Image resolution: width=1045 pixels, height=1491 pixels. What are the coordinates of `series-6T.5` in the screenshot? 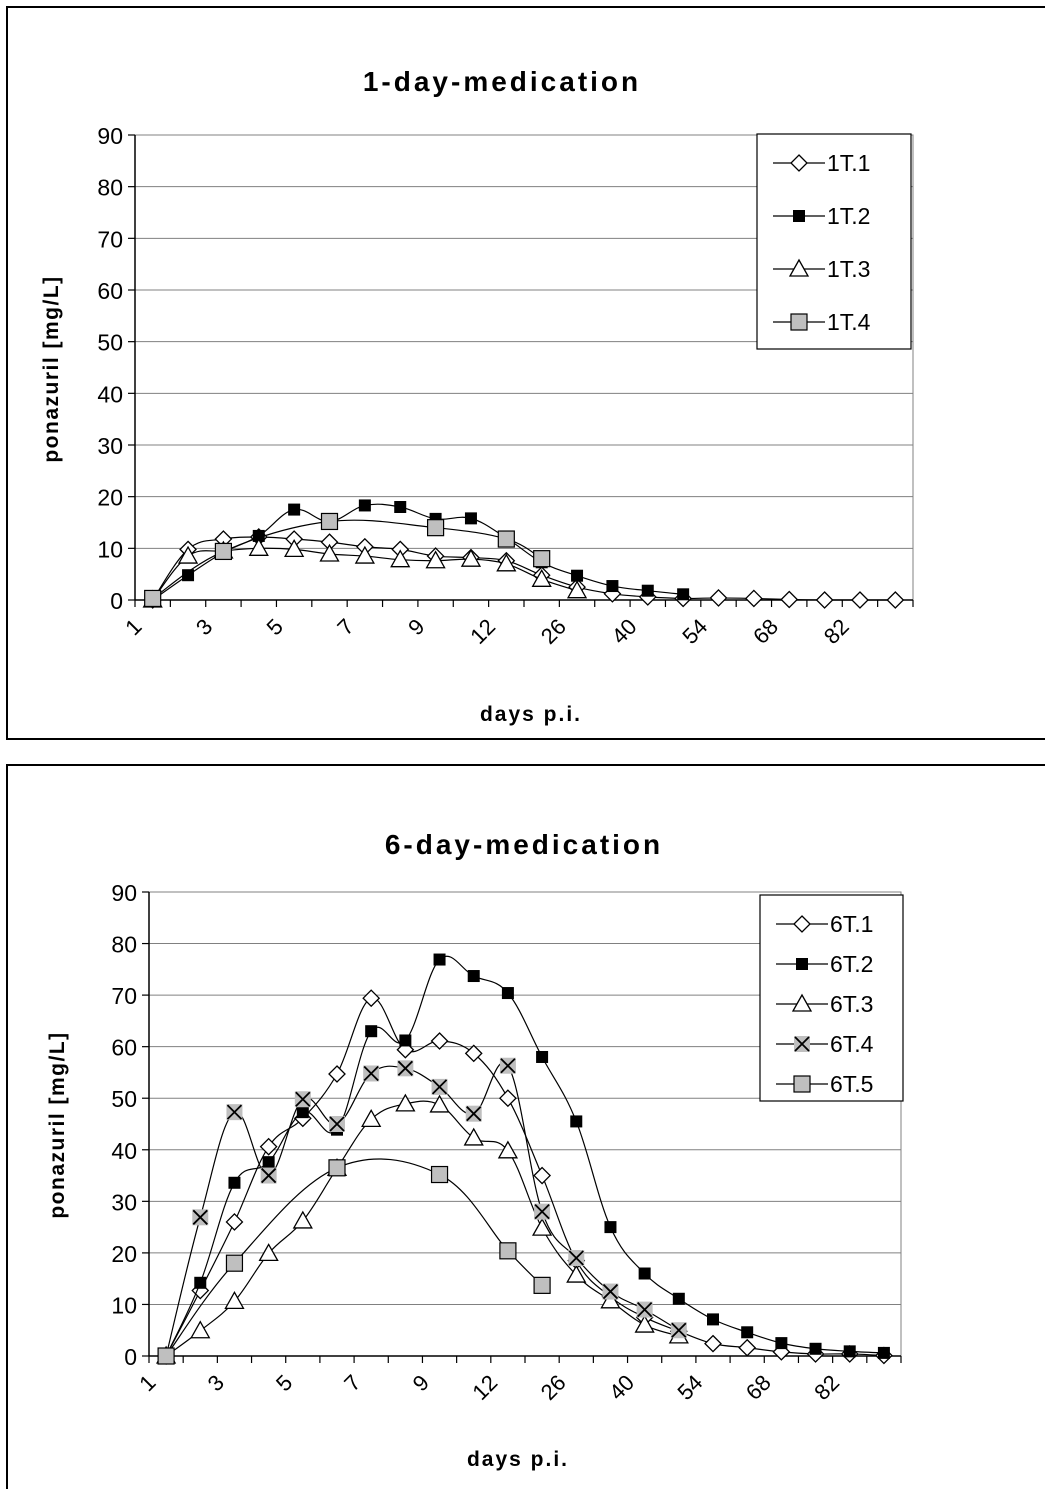 It's located at (354, 1261).